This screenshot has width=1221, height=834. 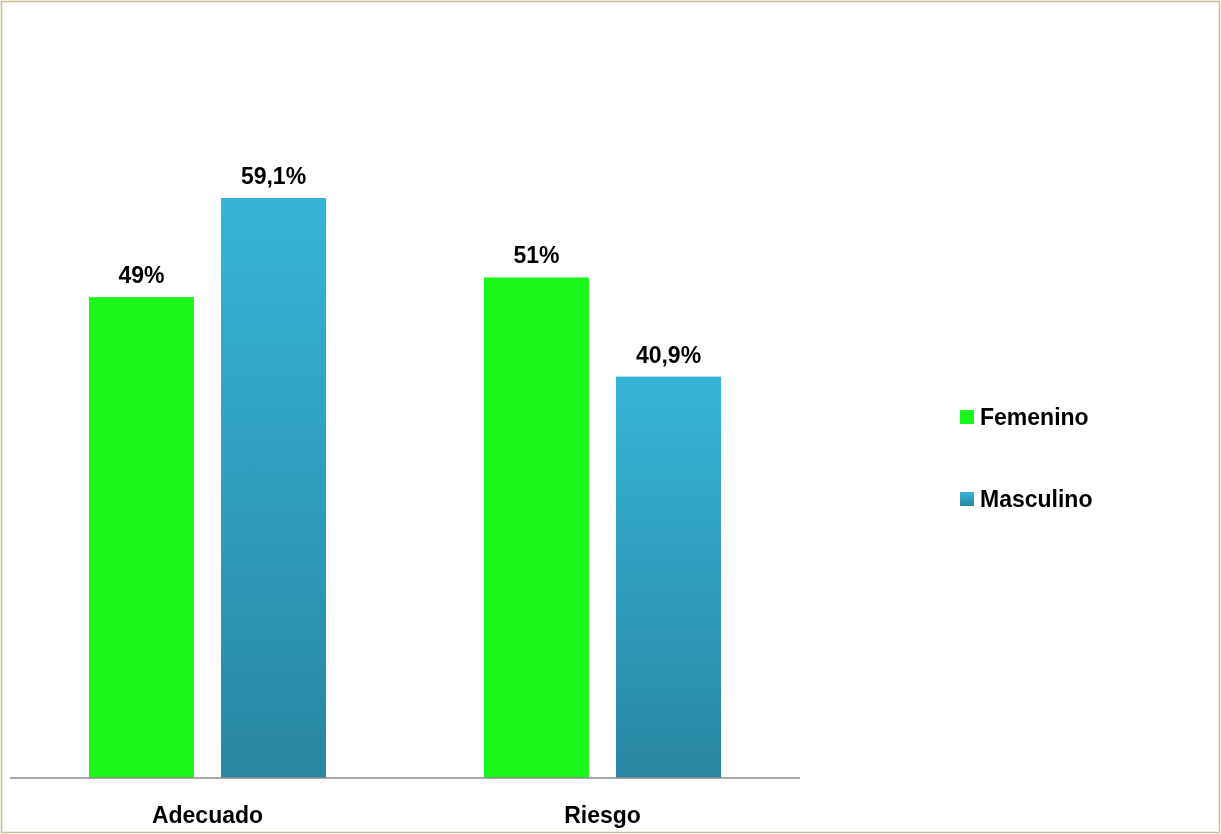 I want to click on data-label: 49%, so click(x=141, y=275).